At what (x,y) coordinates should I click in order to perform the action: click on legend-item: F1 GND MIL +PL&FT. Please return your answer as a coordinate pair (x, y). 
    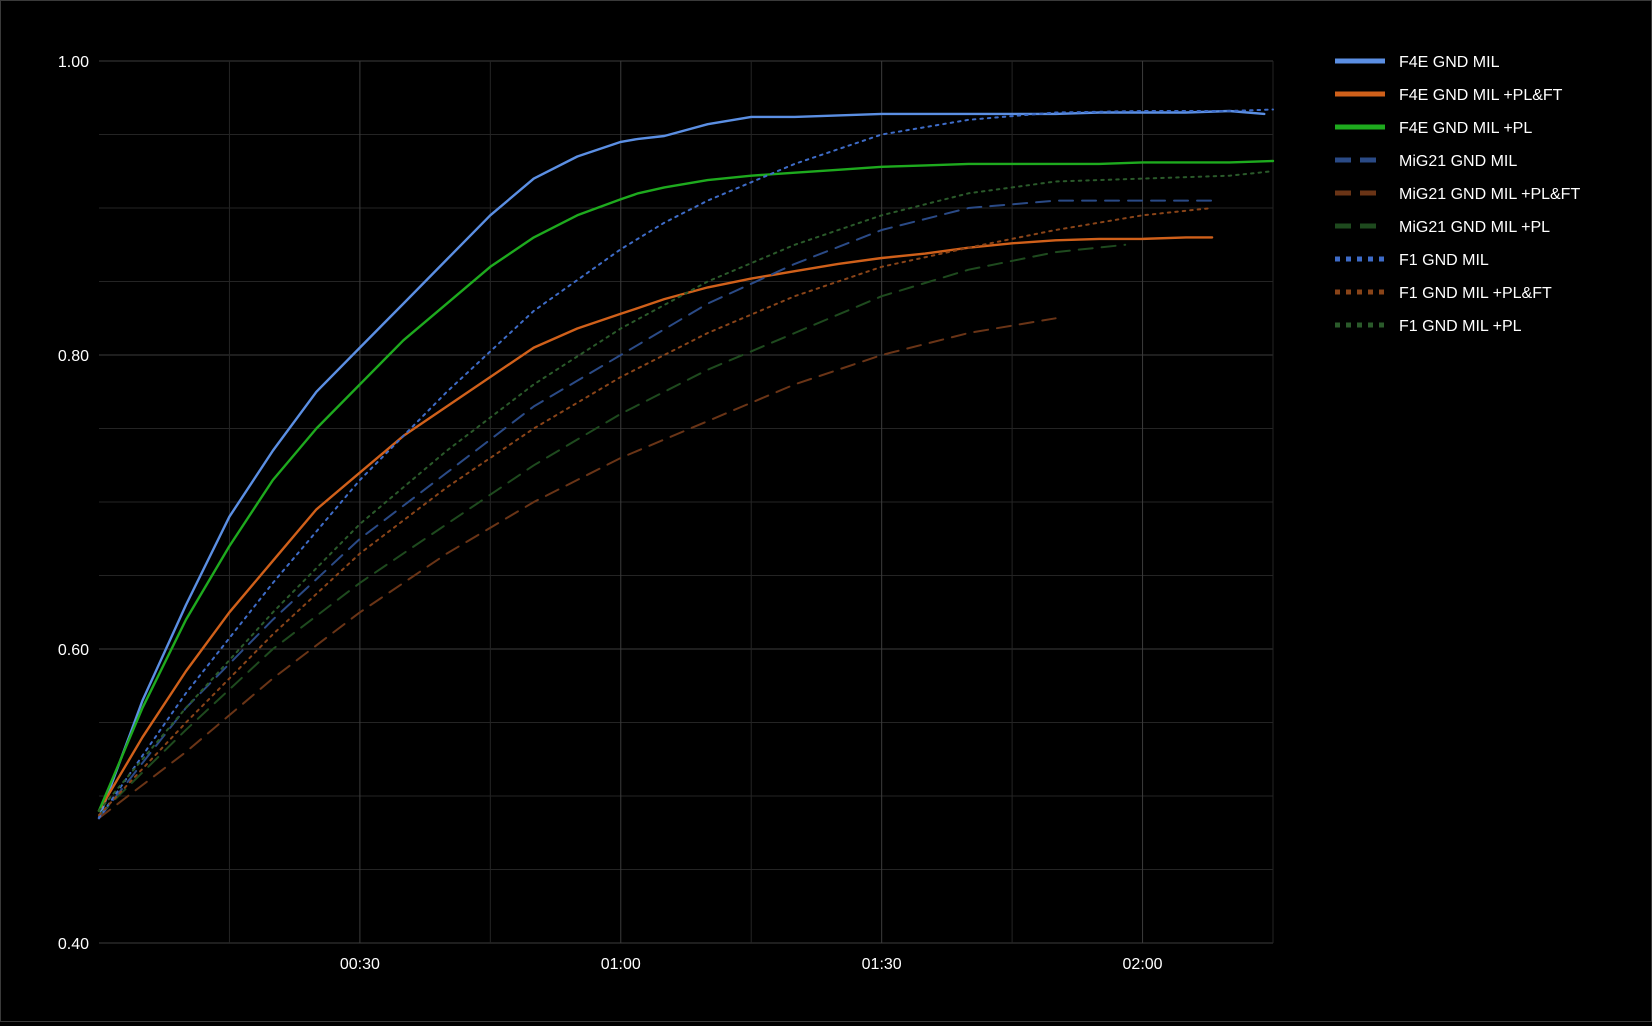
    Looking at the image, I should click on (1443, 293).